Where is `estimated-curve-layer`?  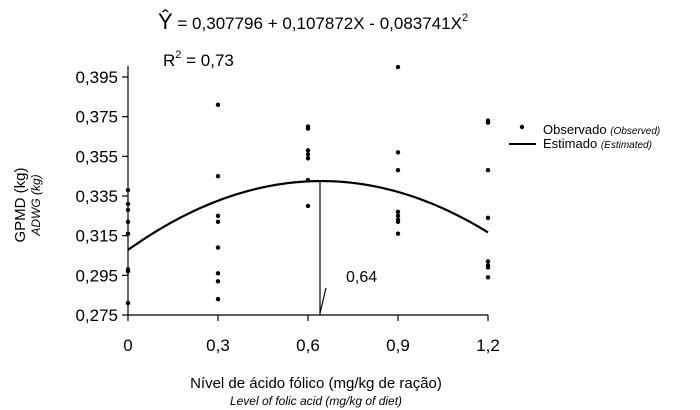
estimated-curve-layer is located at coordinates (308, 215).